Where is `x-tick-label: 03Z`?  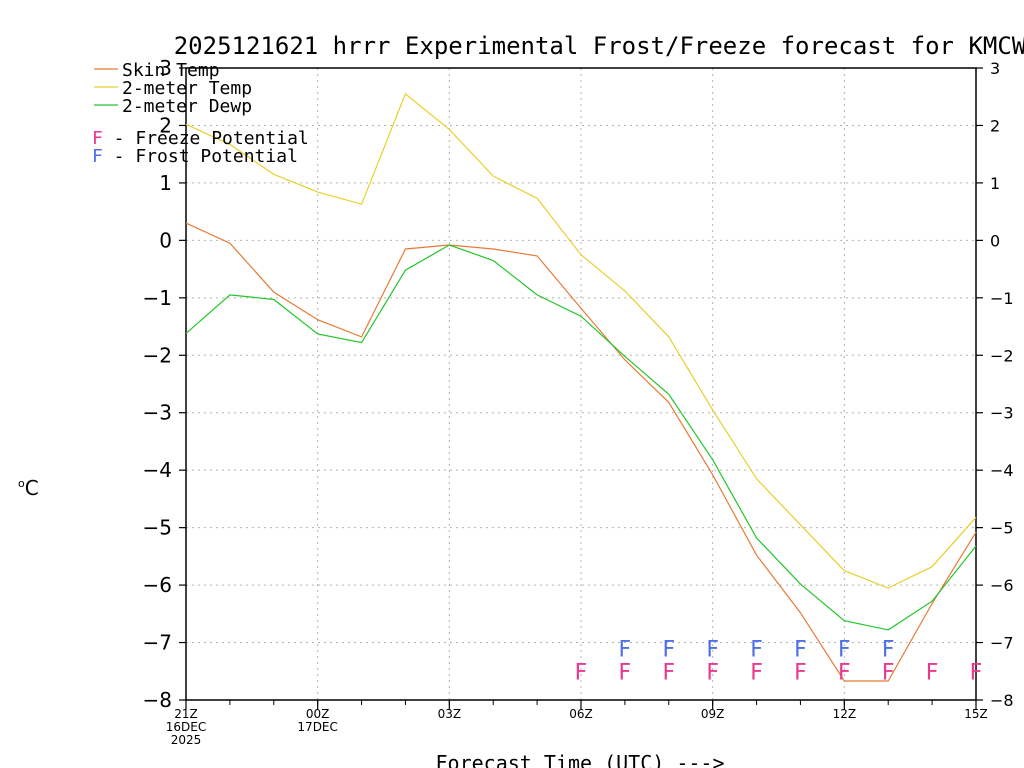 x-tick-label: 03Z is located at coordinates (450, 714).